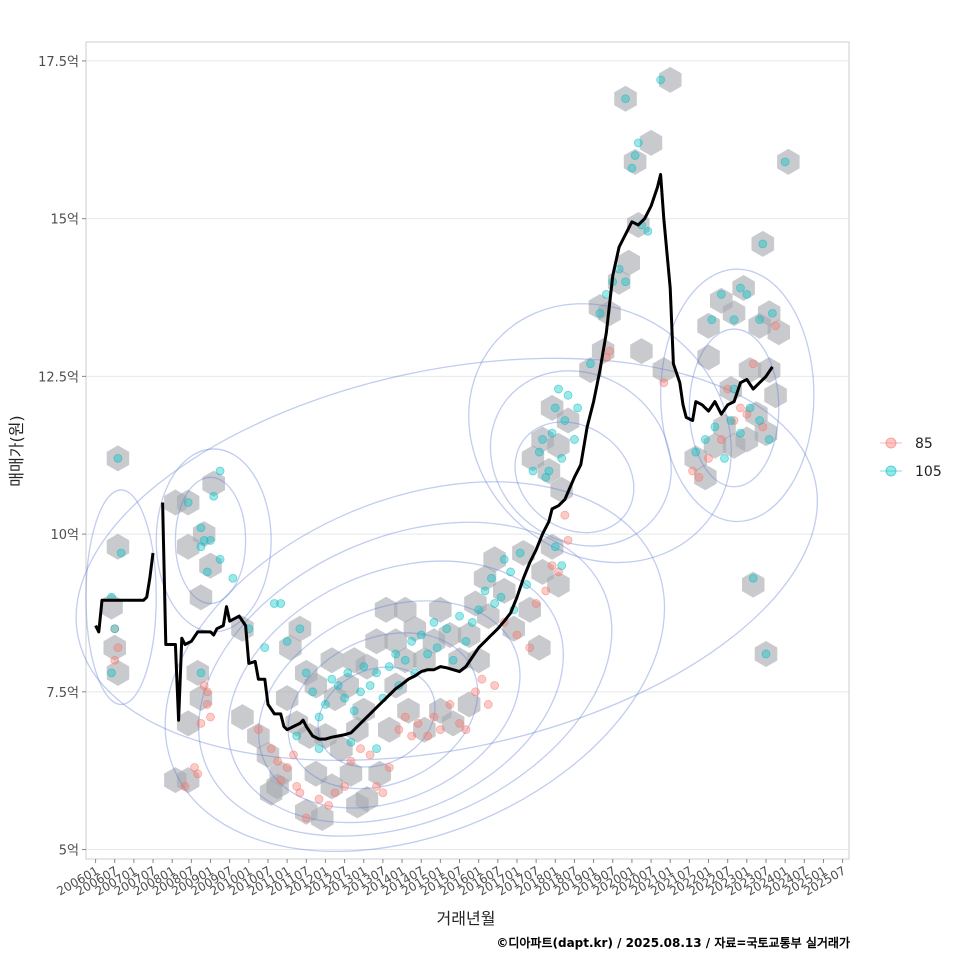 The width and height of the screenshot is (960, 960). What do you see at coordinates (466, 918) in the screenshot?
I see `x-axis-title: 거래년월` at bounding box center [466, 918].